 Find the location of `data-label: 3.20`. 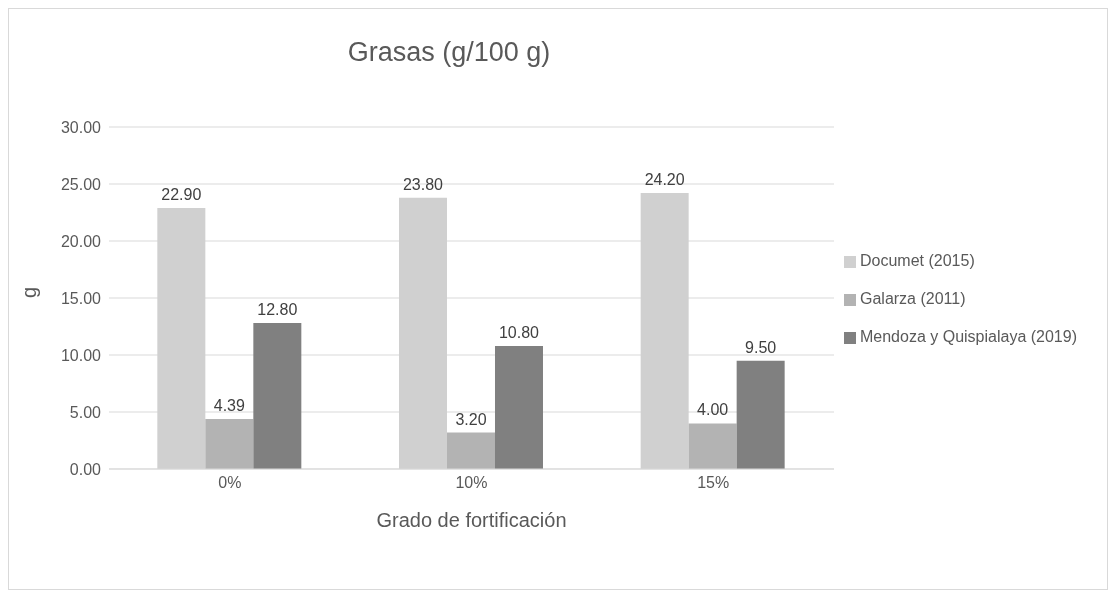

data-label: 3.20 is located at coordinates (471, 419).